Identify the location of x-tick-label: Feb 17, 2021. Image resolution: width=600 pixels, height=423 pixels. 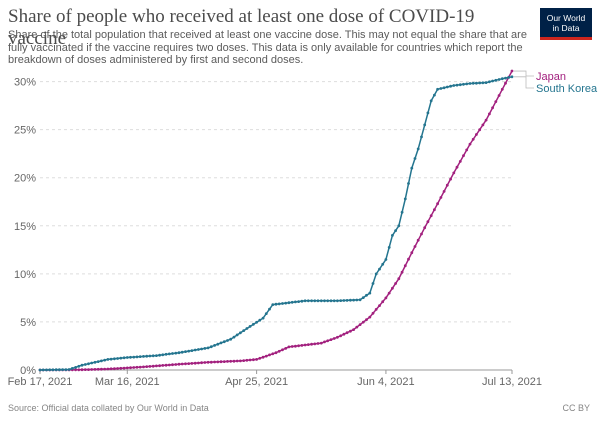
(40, 382).